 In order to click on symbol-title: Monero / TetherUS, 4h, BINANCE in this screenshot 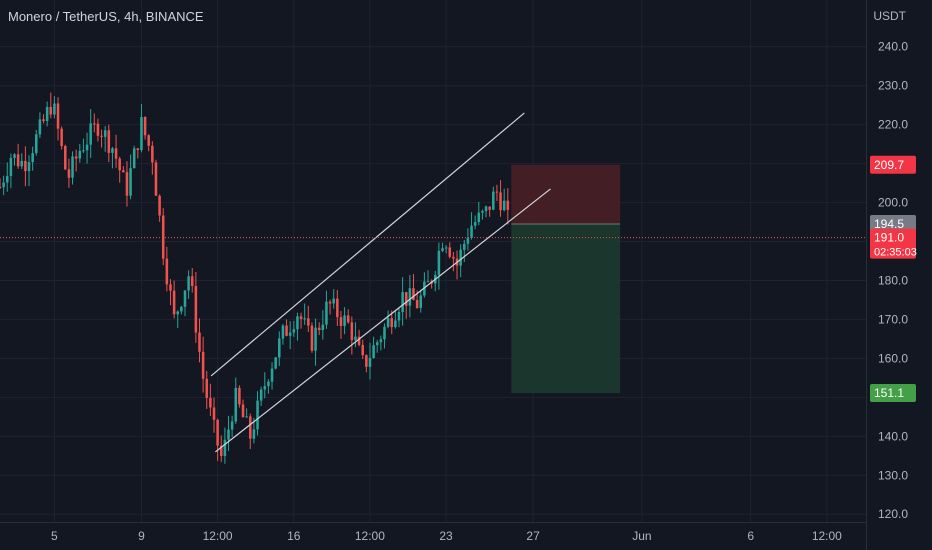, I will do `click(106, 16)`.